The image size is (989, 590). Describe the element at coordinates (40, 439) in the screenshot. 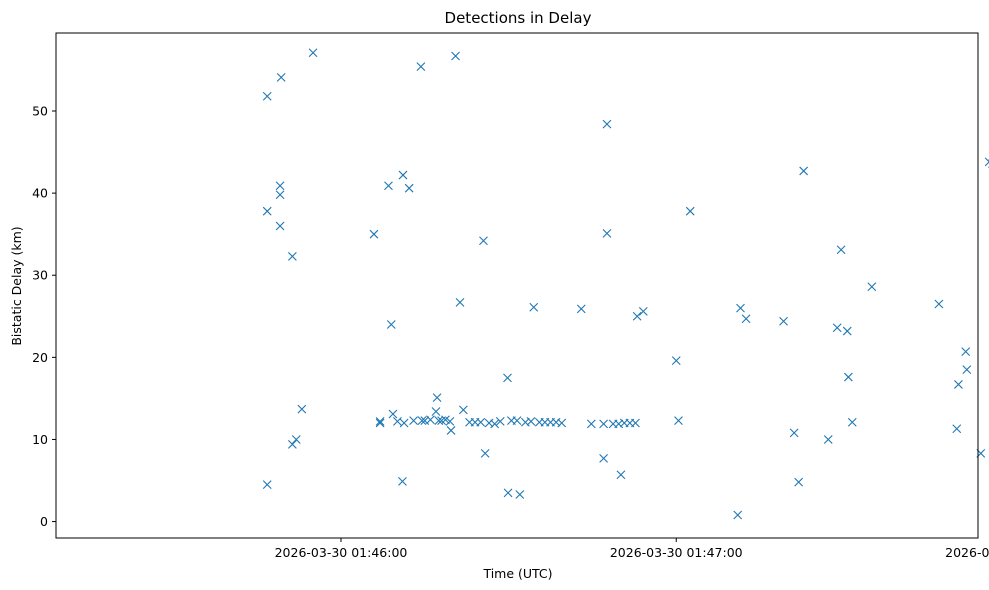

I see `y-tick-label: 10` at that location.